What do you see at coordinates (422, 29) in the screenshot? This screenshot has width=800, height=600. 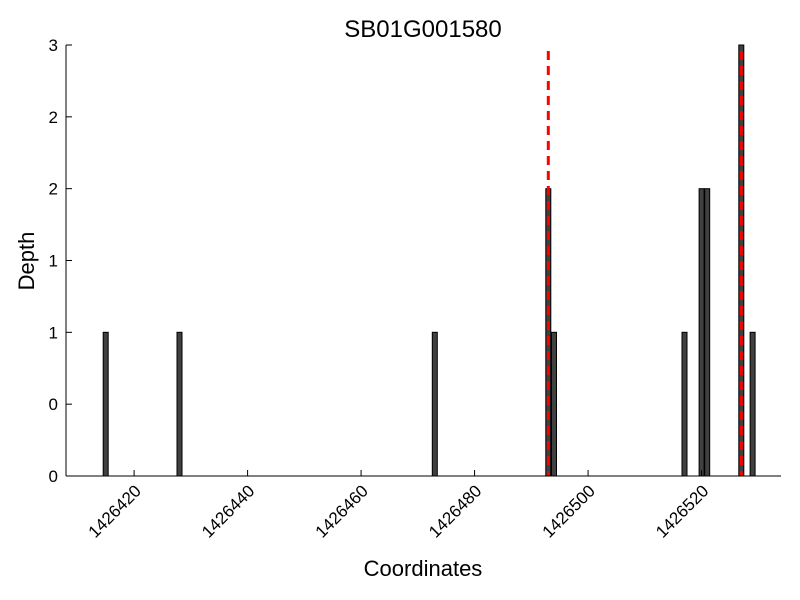 I see `chart-title: SB01G001580` at bounding box center [422, 29].